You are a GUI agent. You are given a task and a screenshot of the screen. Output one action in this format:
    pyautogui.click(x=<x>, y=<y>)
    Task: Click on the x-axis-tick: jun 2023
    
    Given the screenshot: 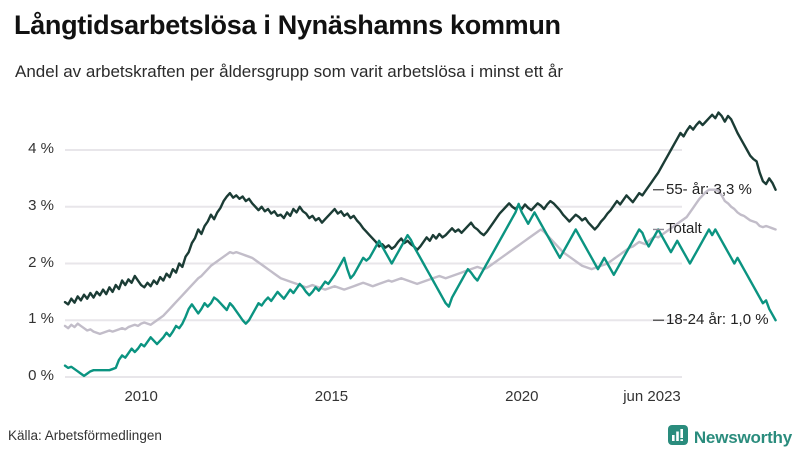 What is the action you would take?
    pyautogui.click(x=652, y=396)
    